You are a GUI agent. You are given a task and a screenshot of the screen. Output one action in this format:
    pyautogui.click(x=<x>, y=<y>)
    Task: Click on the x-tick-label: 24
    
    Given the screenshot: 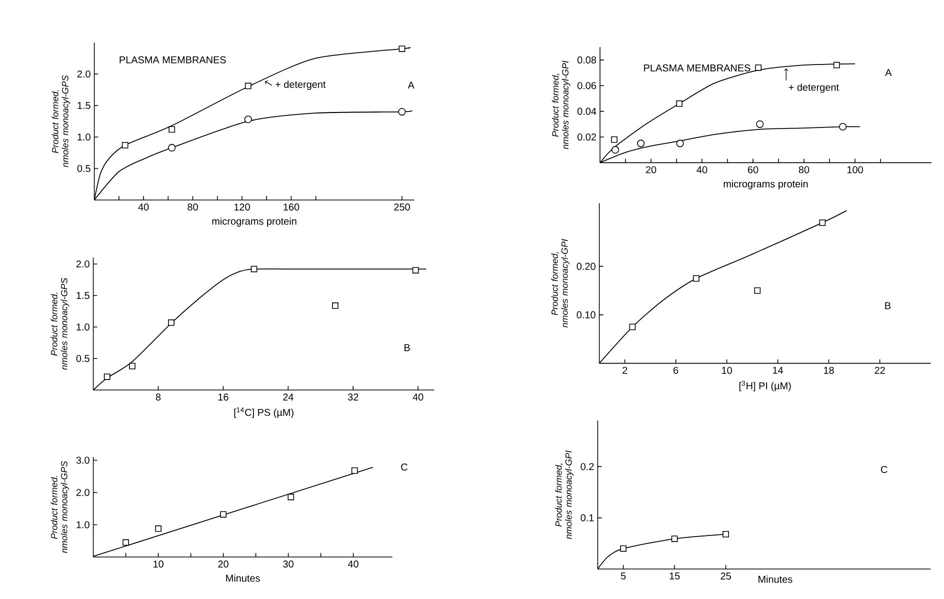 What is the action you would take?
    pyautogui.click(x=288, y=397)
    